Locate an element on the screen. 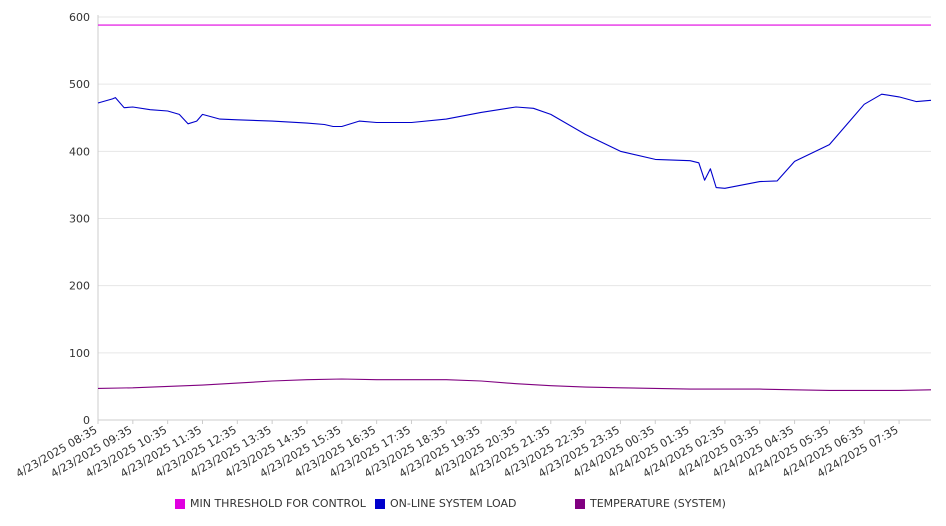  y-tick-label: 500 is located at coordinates (79, 84).